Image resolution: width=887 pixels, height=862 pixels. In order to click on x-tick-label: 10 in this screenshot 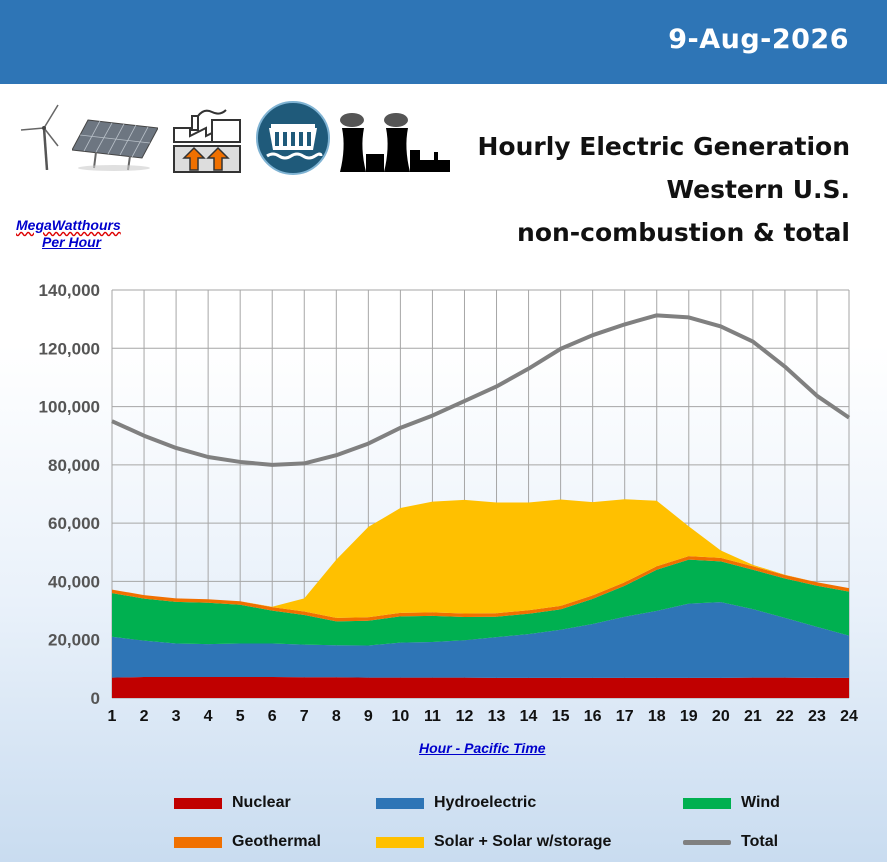, I will do `click(400, 716)`.